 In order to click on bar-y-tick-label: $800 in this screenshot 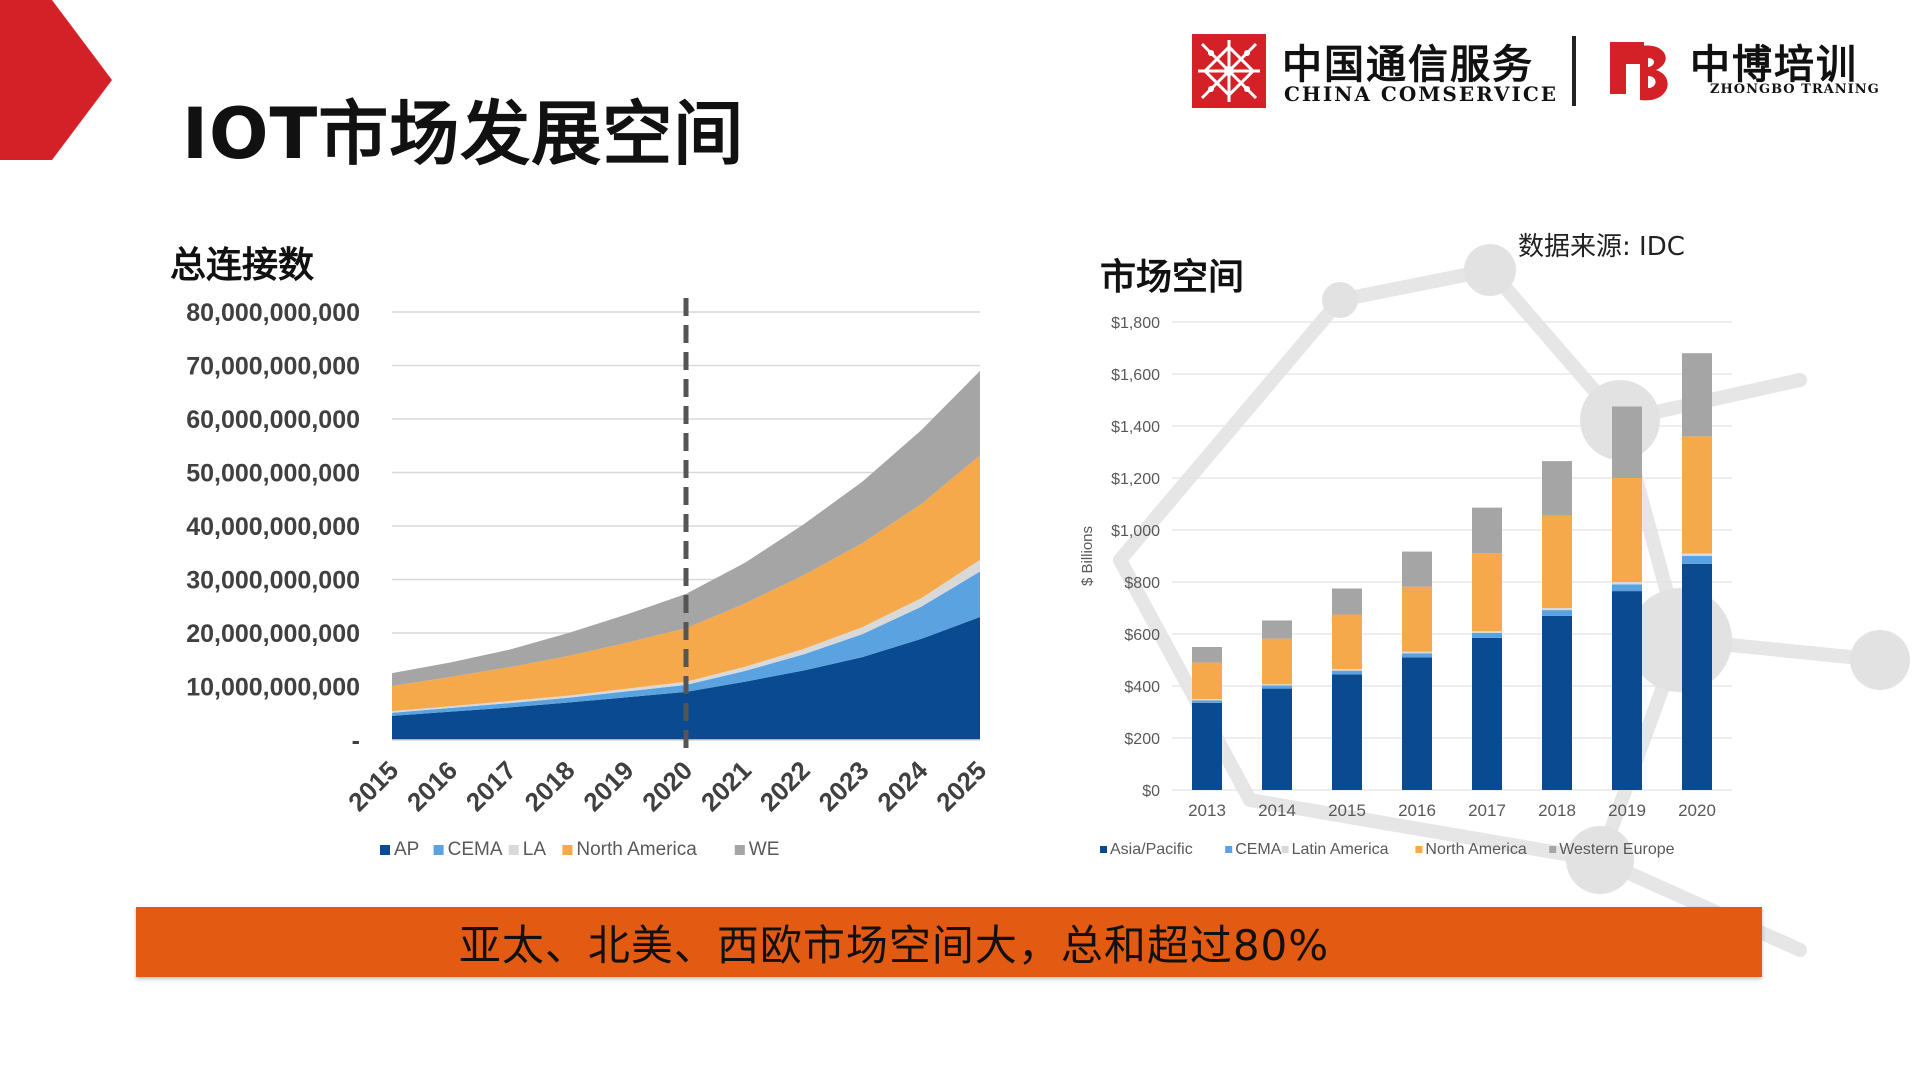, I will do `click(1142, 583)`.